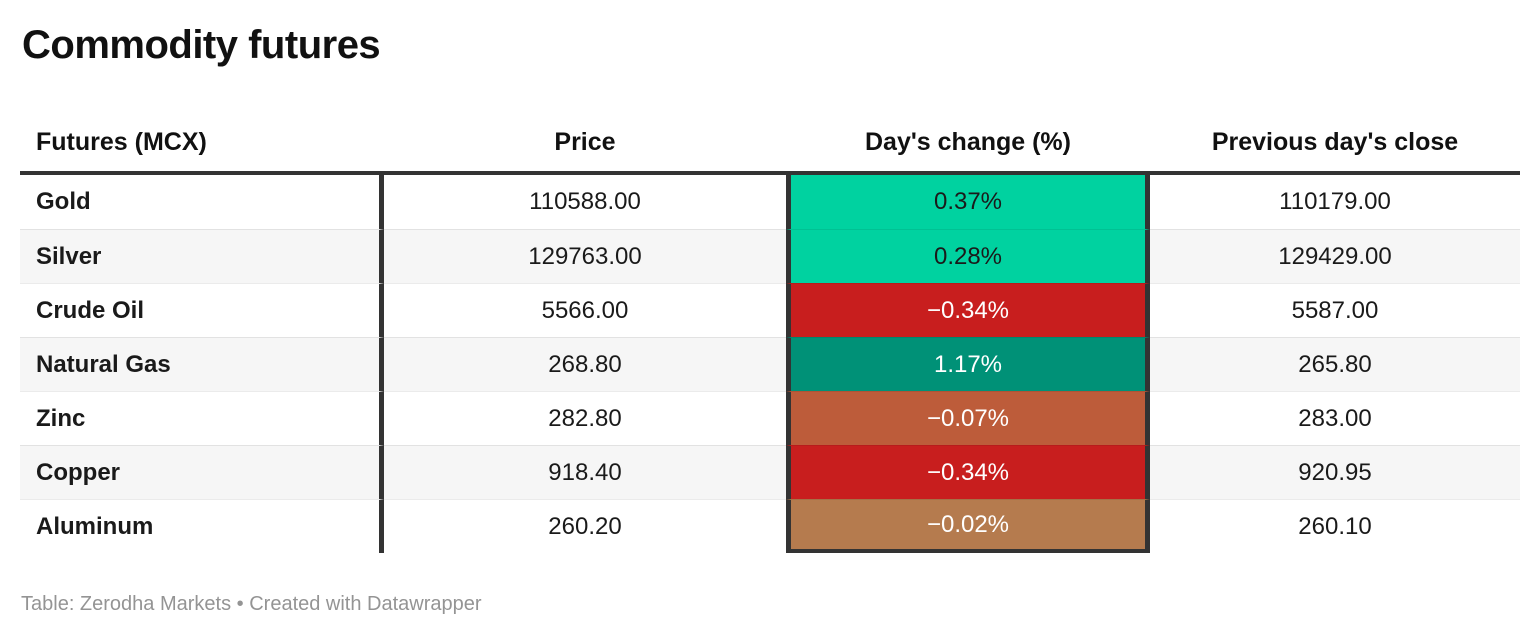 This screenshot has width=1540, height=644. Describe the element at coordinates (1335, 256) in the screenshot. I see `prev-close-cell: 129429.00` at that location.